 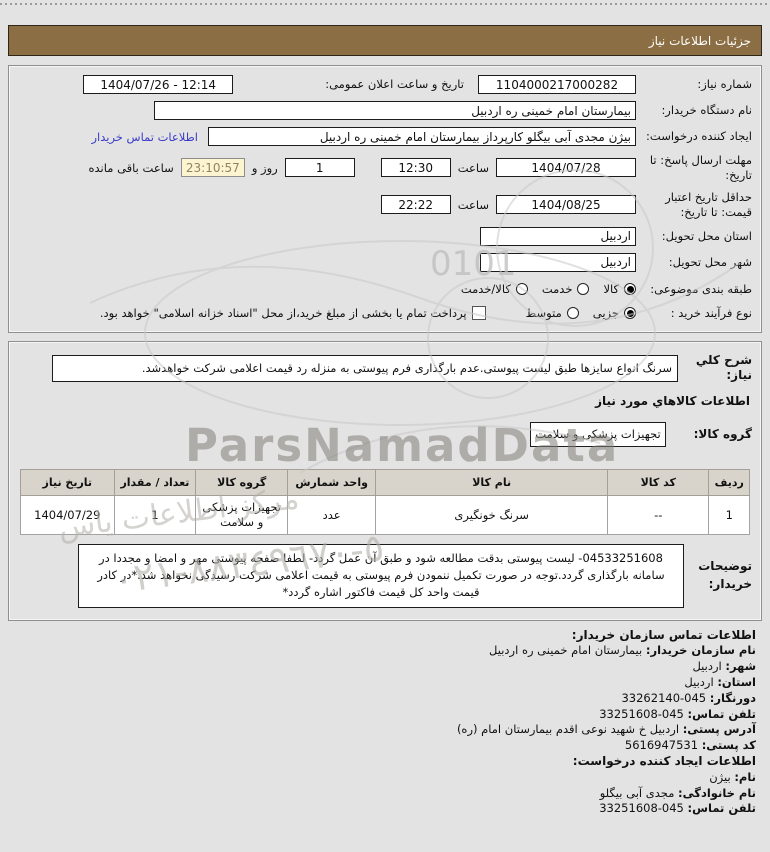 I want to click on deadline-time-field: 12:30, so click(x=415, y=168).